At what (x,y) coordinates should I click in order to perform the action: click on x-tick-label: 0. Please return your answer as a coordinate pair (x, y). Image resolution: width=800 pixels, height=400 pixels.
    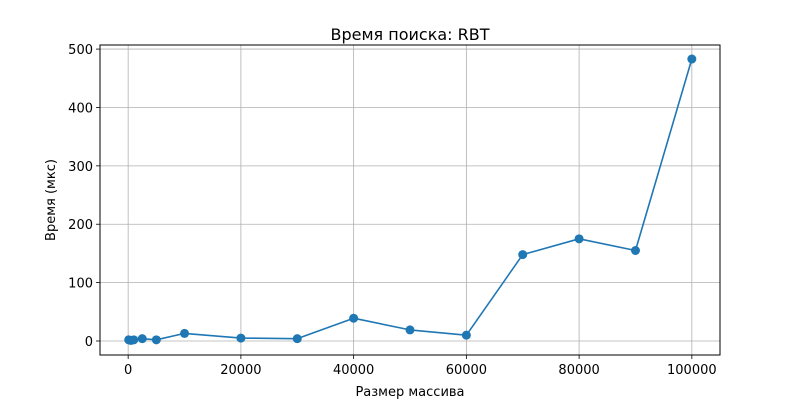
    Looking at the image, I should click on (128, 370).